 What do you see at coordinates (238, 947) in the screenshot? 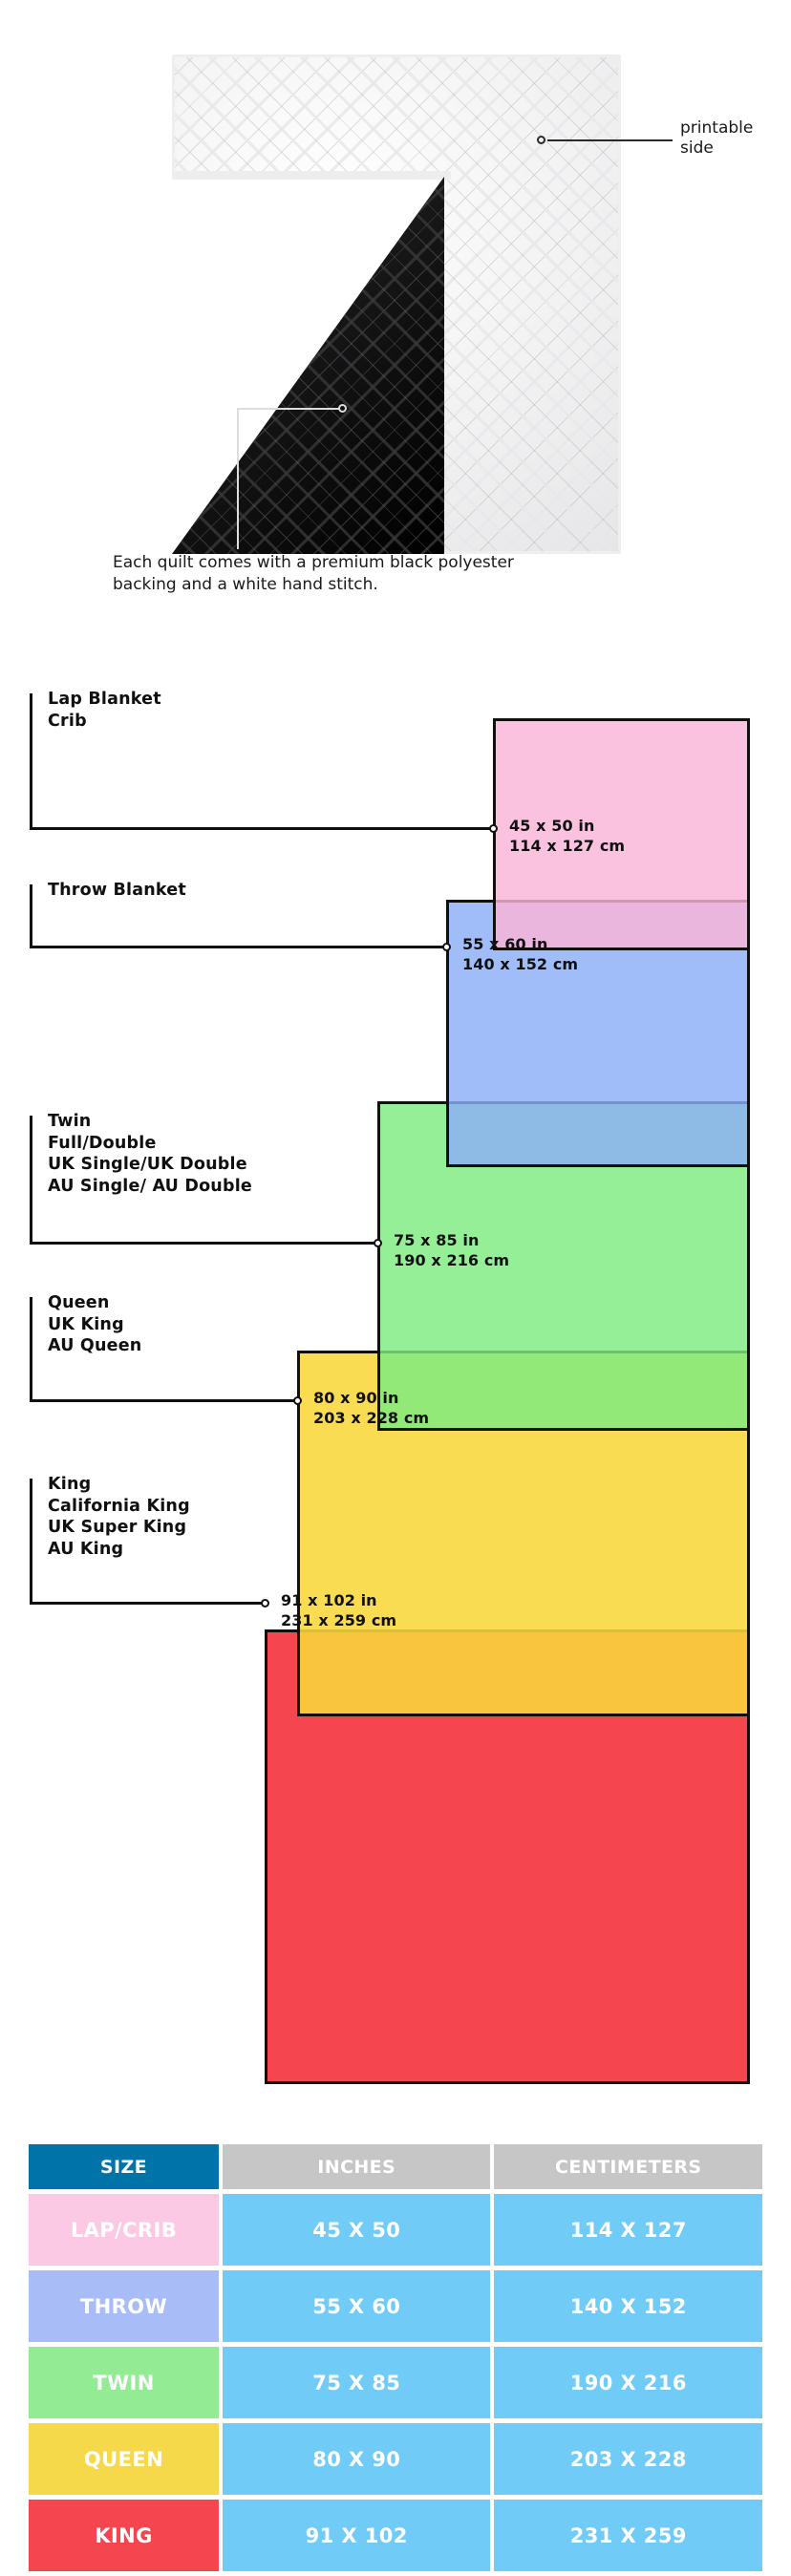
I see `bracket-throw-horizontal` at bounding box center [238, 947].